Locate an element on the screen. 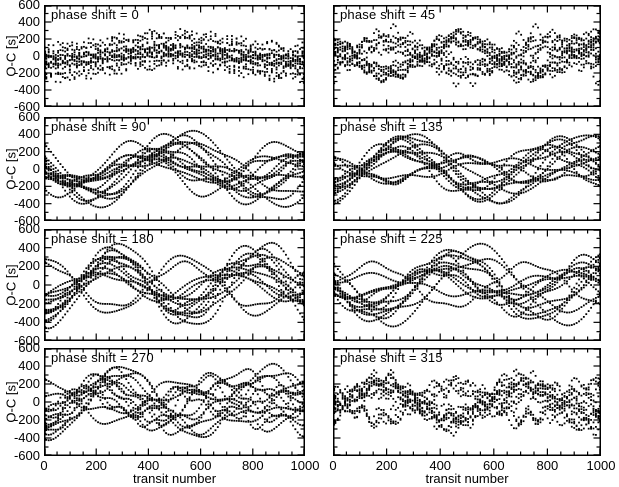  panel-phase-label: phase shift = 180 is located at coordinates (102, 238).